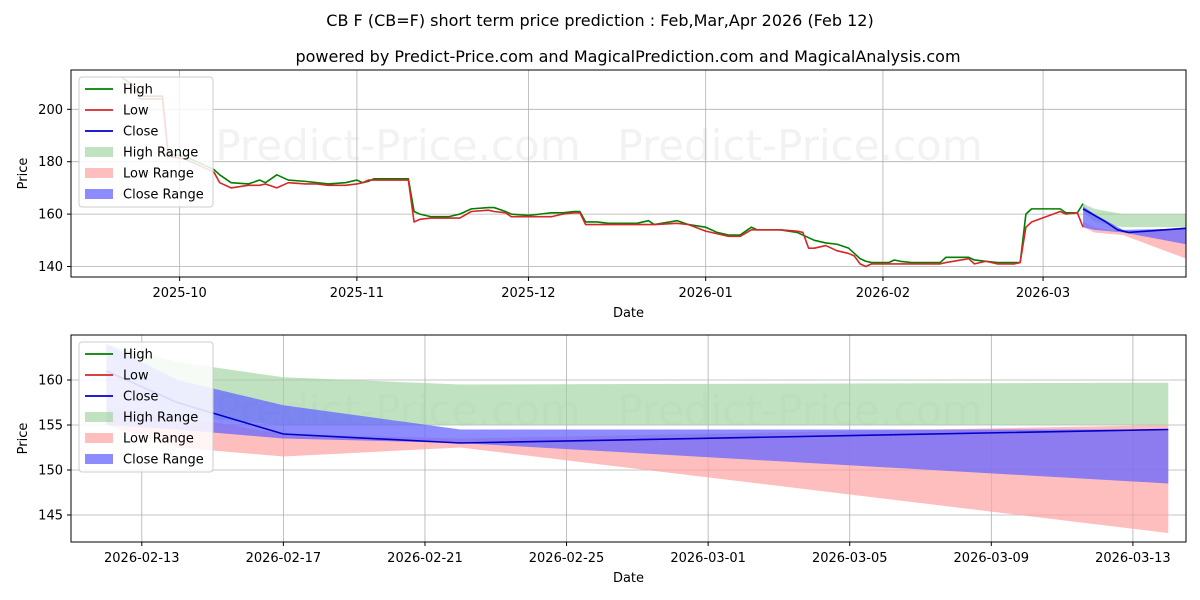 The width and height of the screenshot is (1200, 600). I want to click on bottom-legend-swatch-high-range, so click(99, 417).